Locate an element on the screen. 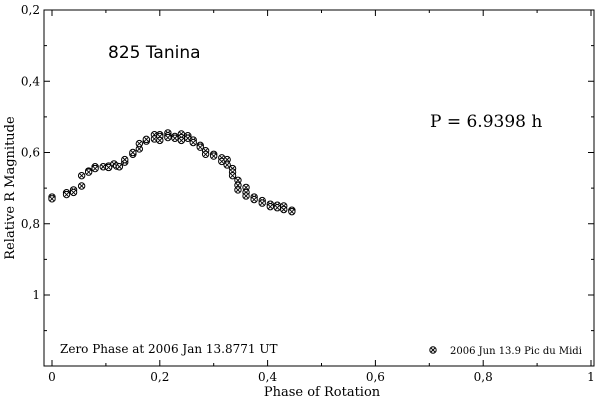 Image resolution: width=600 pixels, height=400 pixels. x-tick-label: 0,6 is located at coordinates (375, 377).